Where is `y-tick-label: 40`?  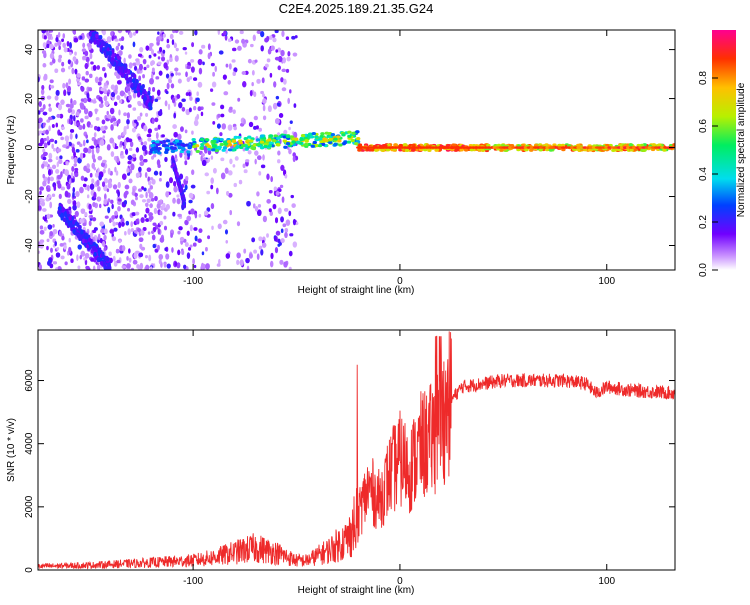 y-tick-label: 40 is located at coordinates (29, 50).